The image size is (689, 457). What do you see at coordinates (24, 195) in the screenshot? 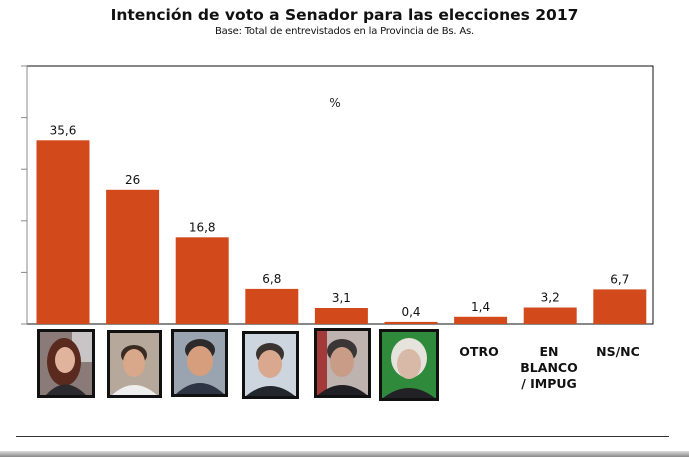
I see `y-ticks` at bounding box center [24, 195].